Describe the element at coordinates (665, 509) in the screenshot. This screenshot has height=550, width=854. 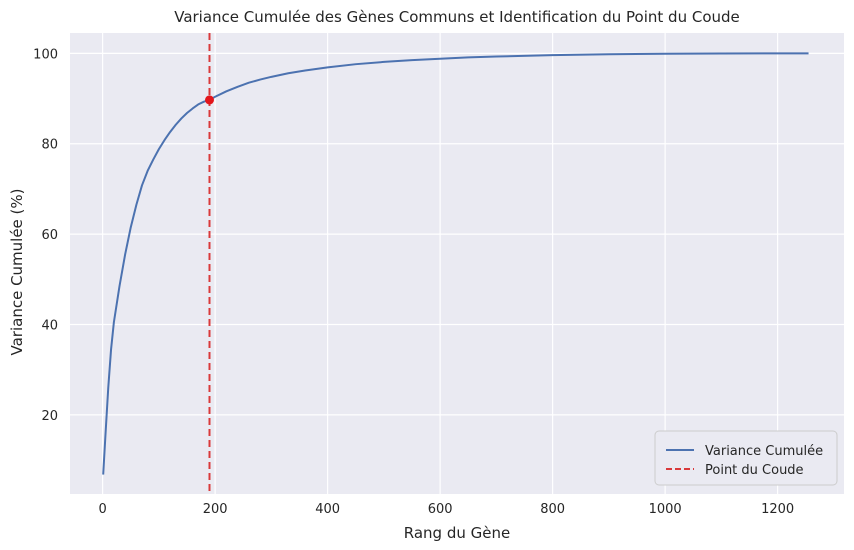
I see `x-tick-label-1000: 1000` at that location.